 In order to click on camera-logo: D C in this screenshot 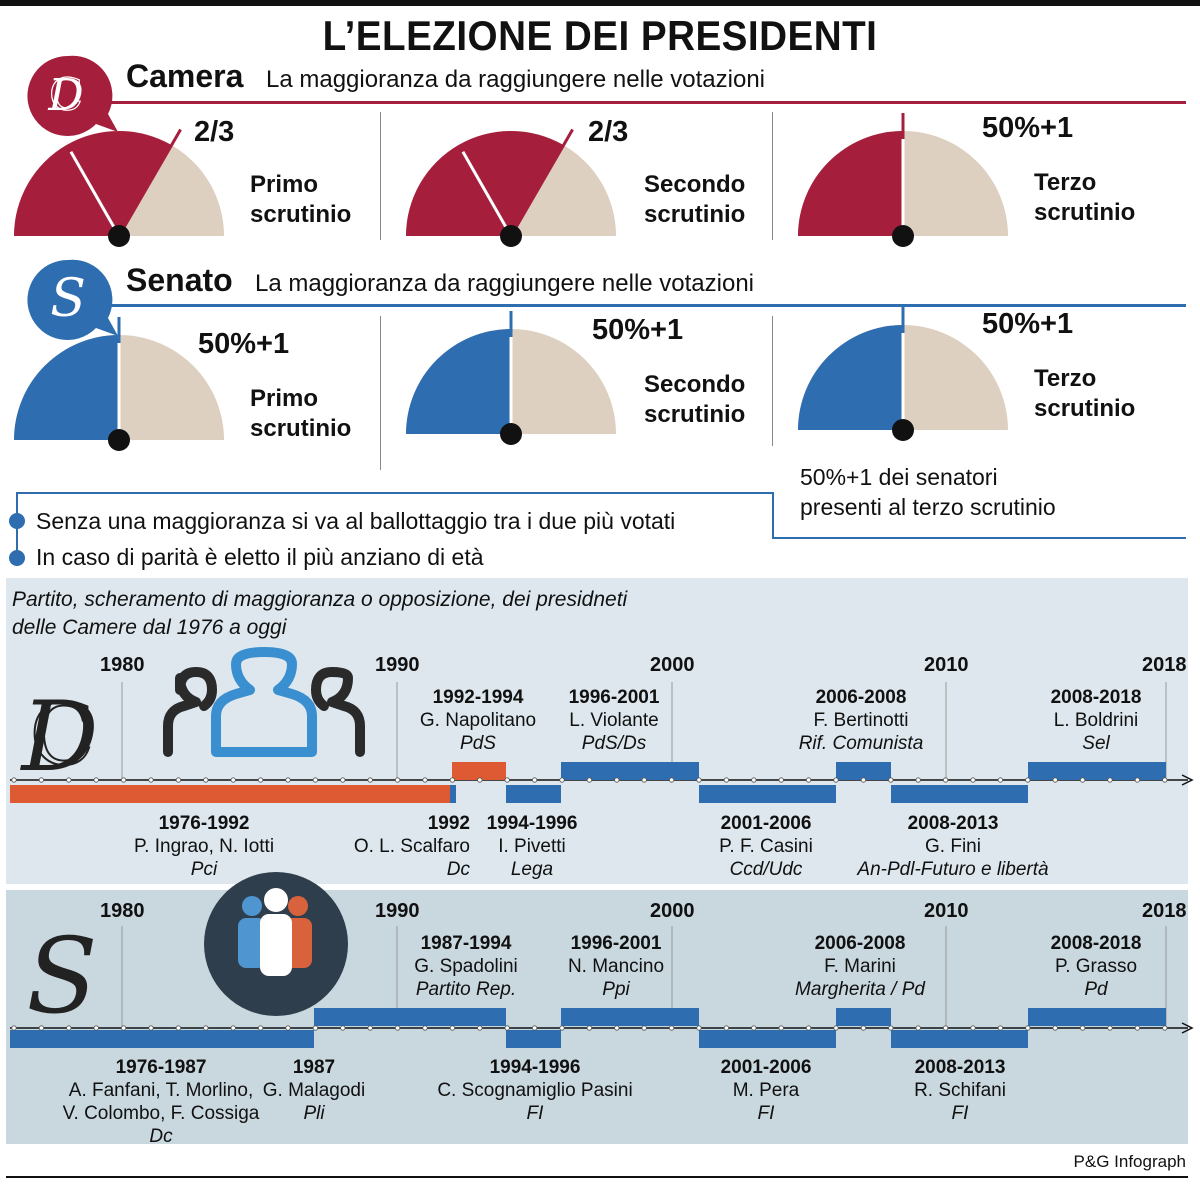, I will do `click(69, 94)`.